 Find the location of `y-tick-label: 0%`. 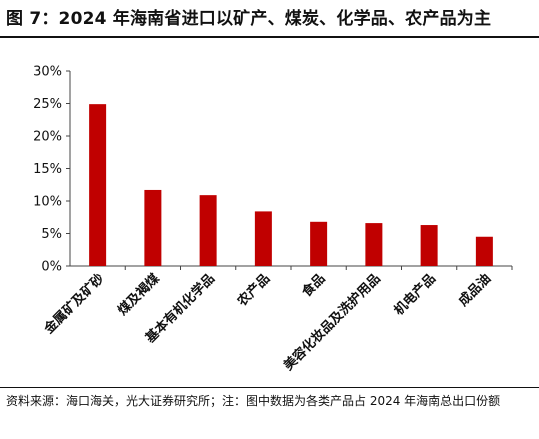

y-tick-label: 0% is located at coordinates (51, 267).